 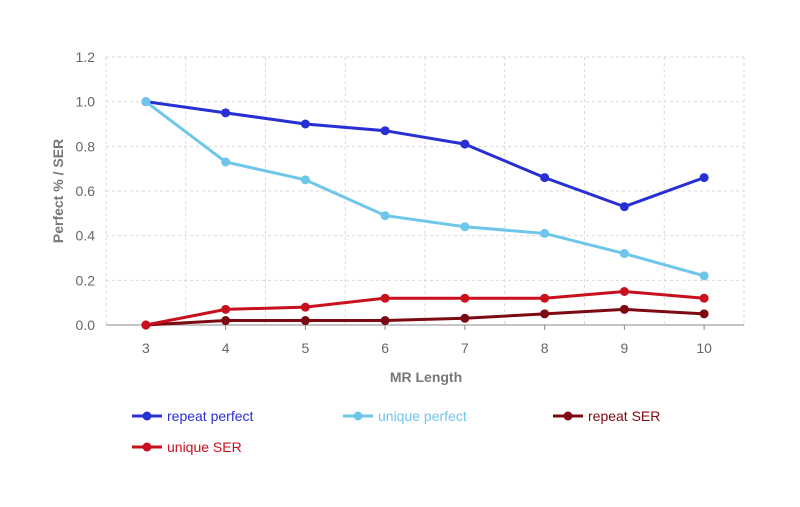 What do you see at coordinates (624, 348) in the screenshot?
I see `x-tick-label: 9` at bounding box center [624, 348].